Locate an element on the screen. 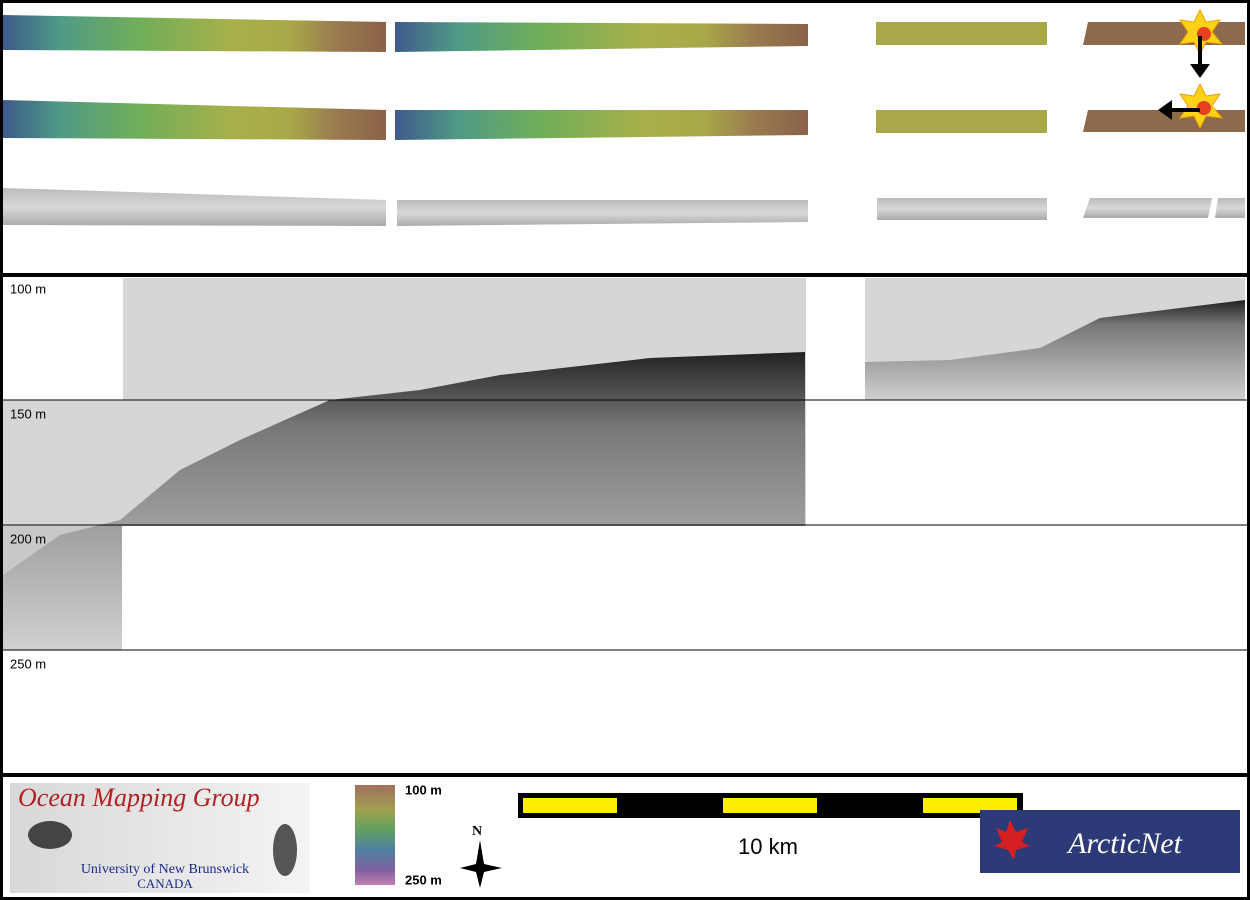  color-bar is located at coordinates (375, 835).